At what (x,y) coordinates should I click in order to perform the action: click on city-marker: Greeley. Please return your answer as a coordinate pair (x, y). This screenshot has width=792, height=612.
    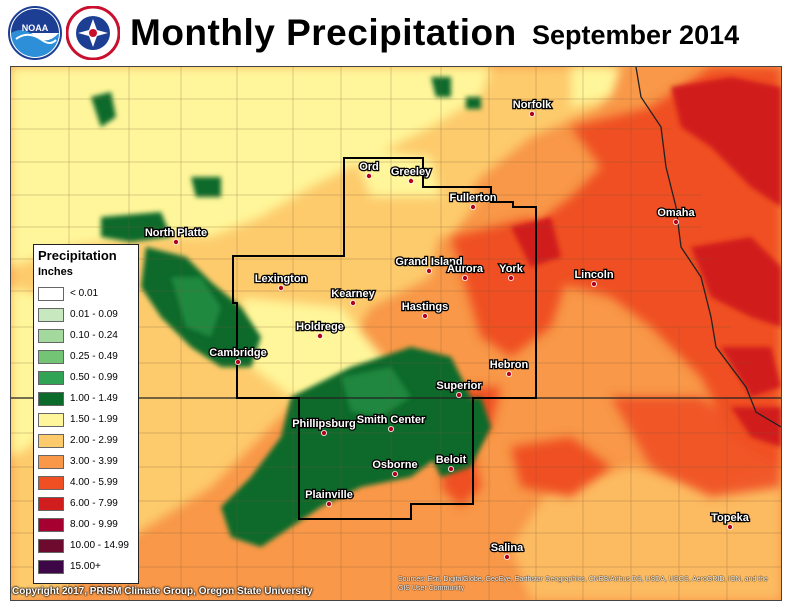
    Looking at the image, I should click on (411, 175).